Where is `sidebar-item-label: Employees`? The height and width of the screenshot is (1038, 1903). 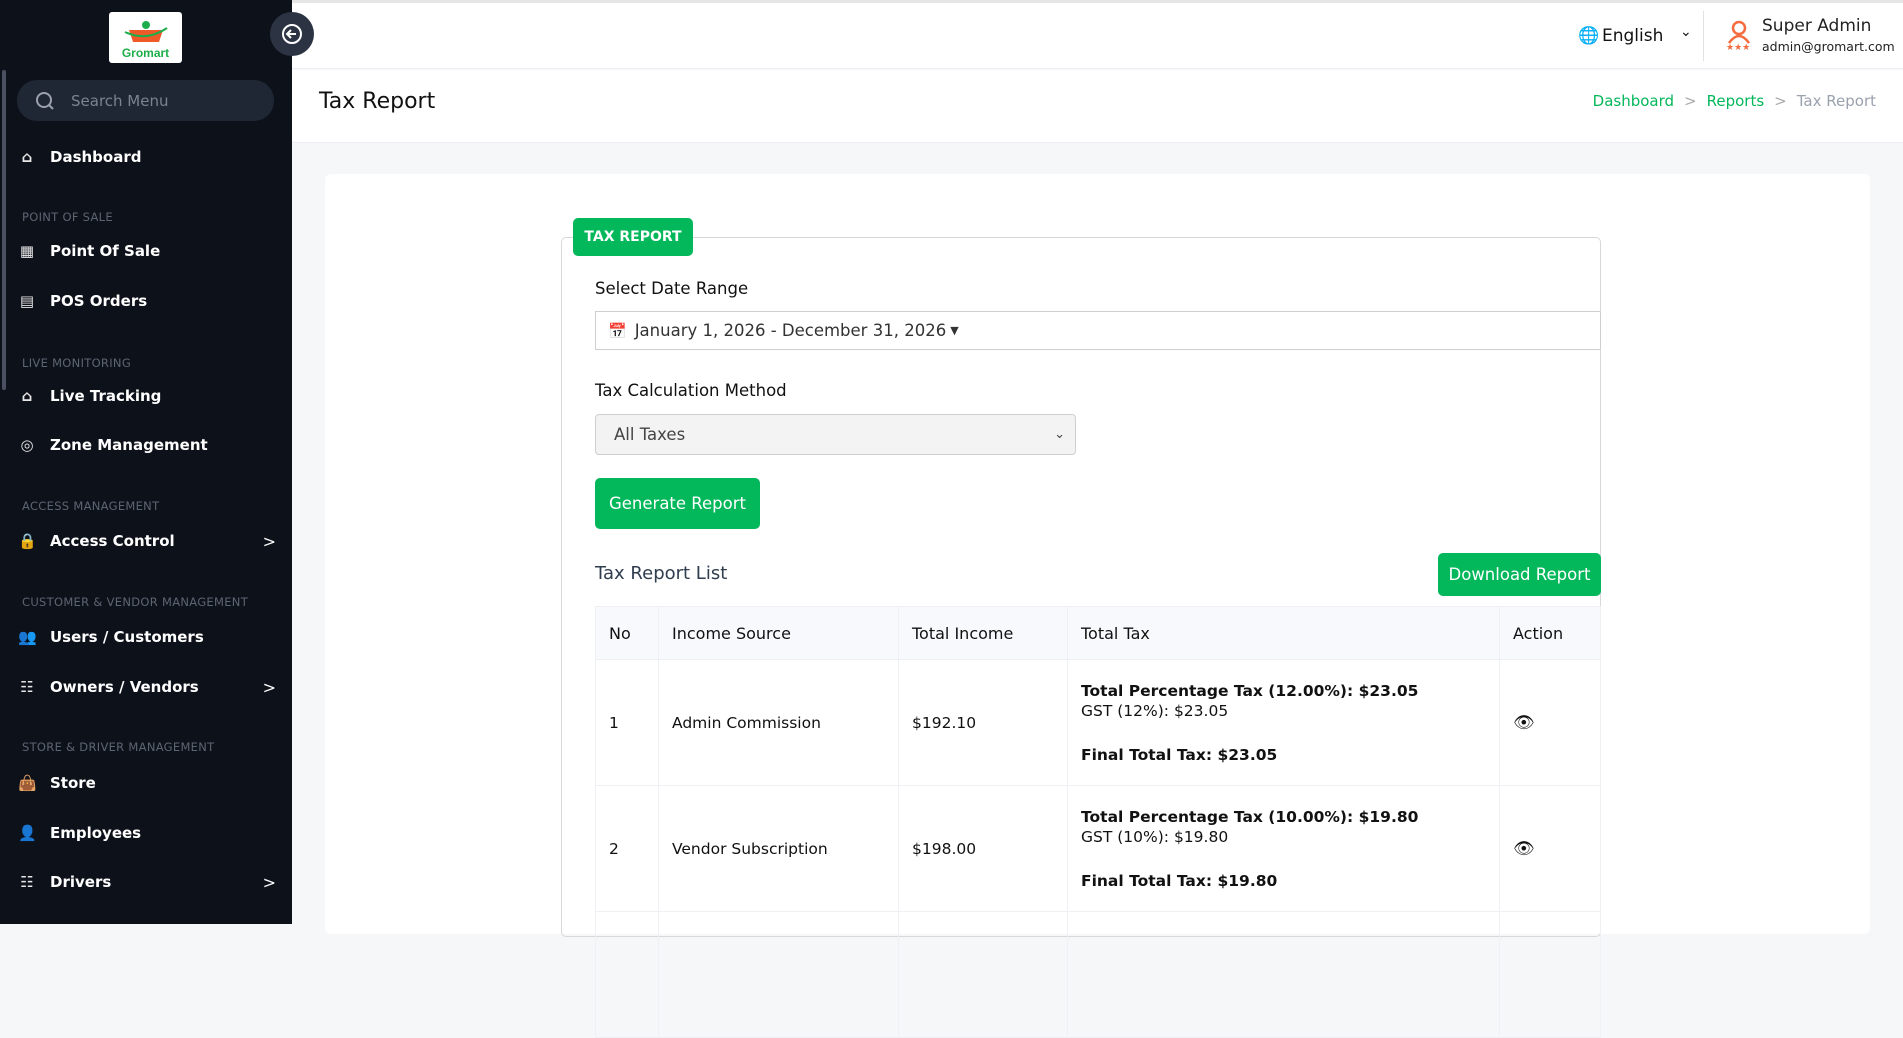
sidebar-item-label: Employees is located at coordinates (96, 833).